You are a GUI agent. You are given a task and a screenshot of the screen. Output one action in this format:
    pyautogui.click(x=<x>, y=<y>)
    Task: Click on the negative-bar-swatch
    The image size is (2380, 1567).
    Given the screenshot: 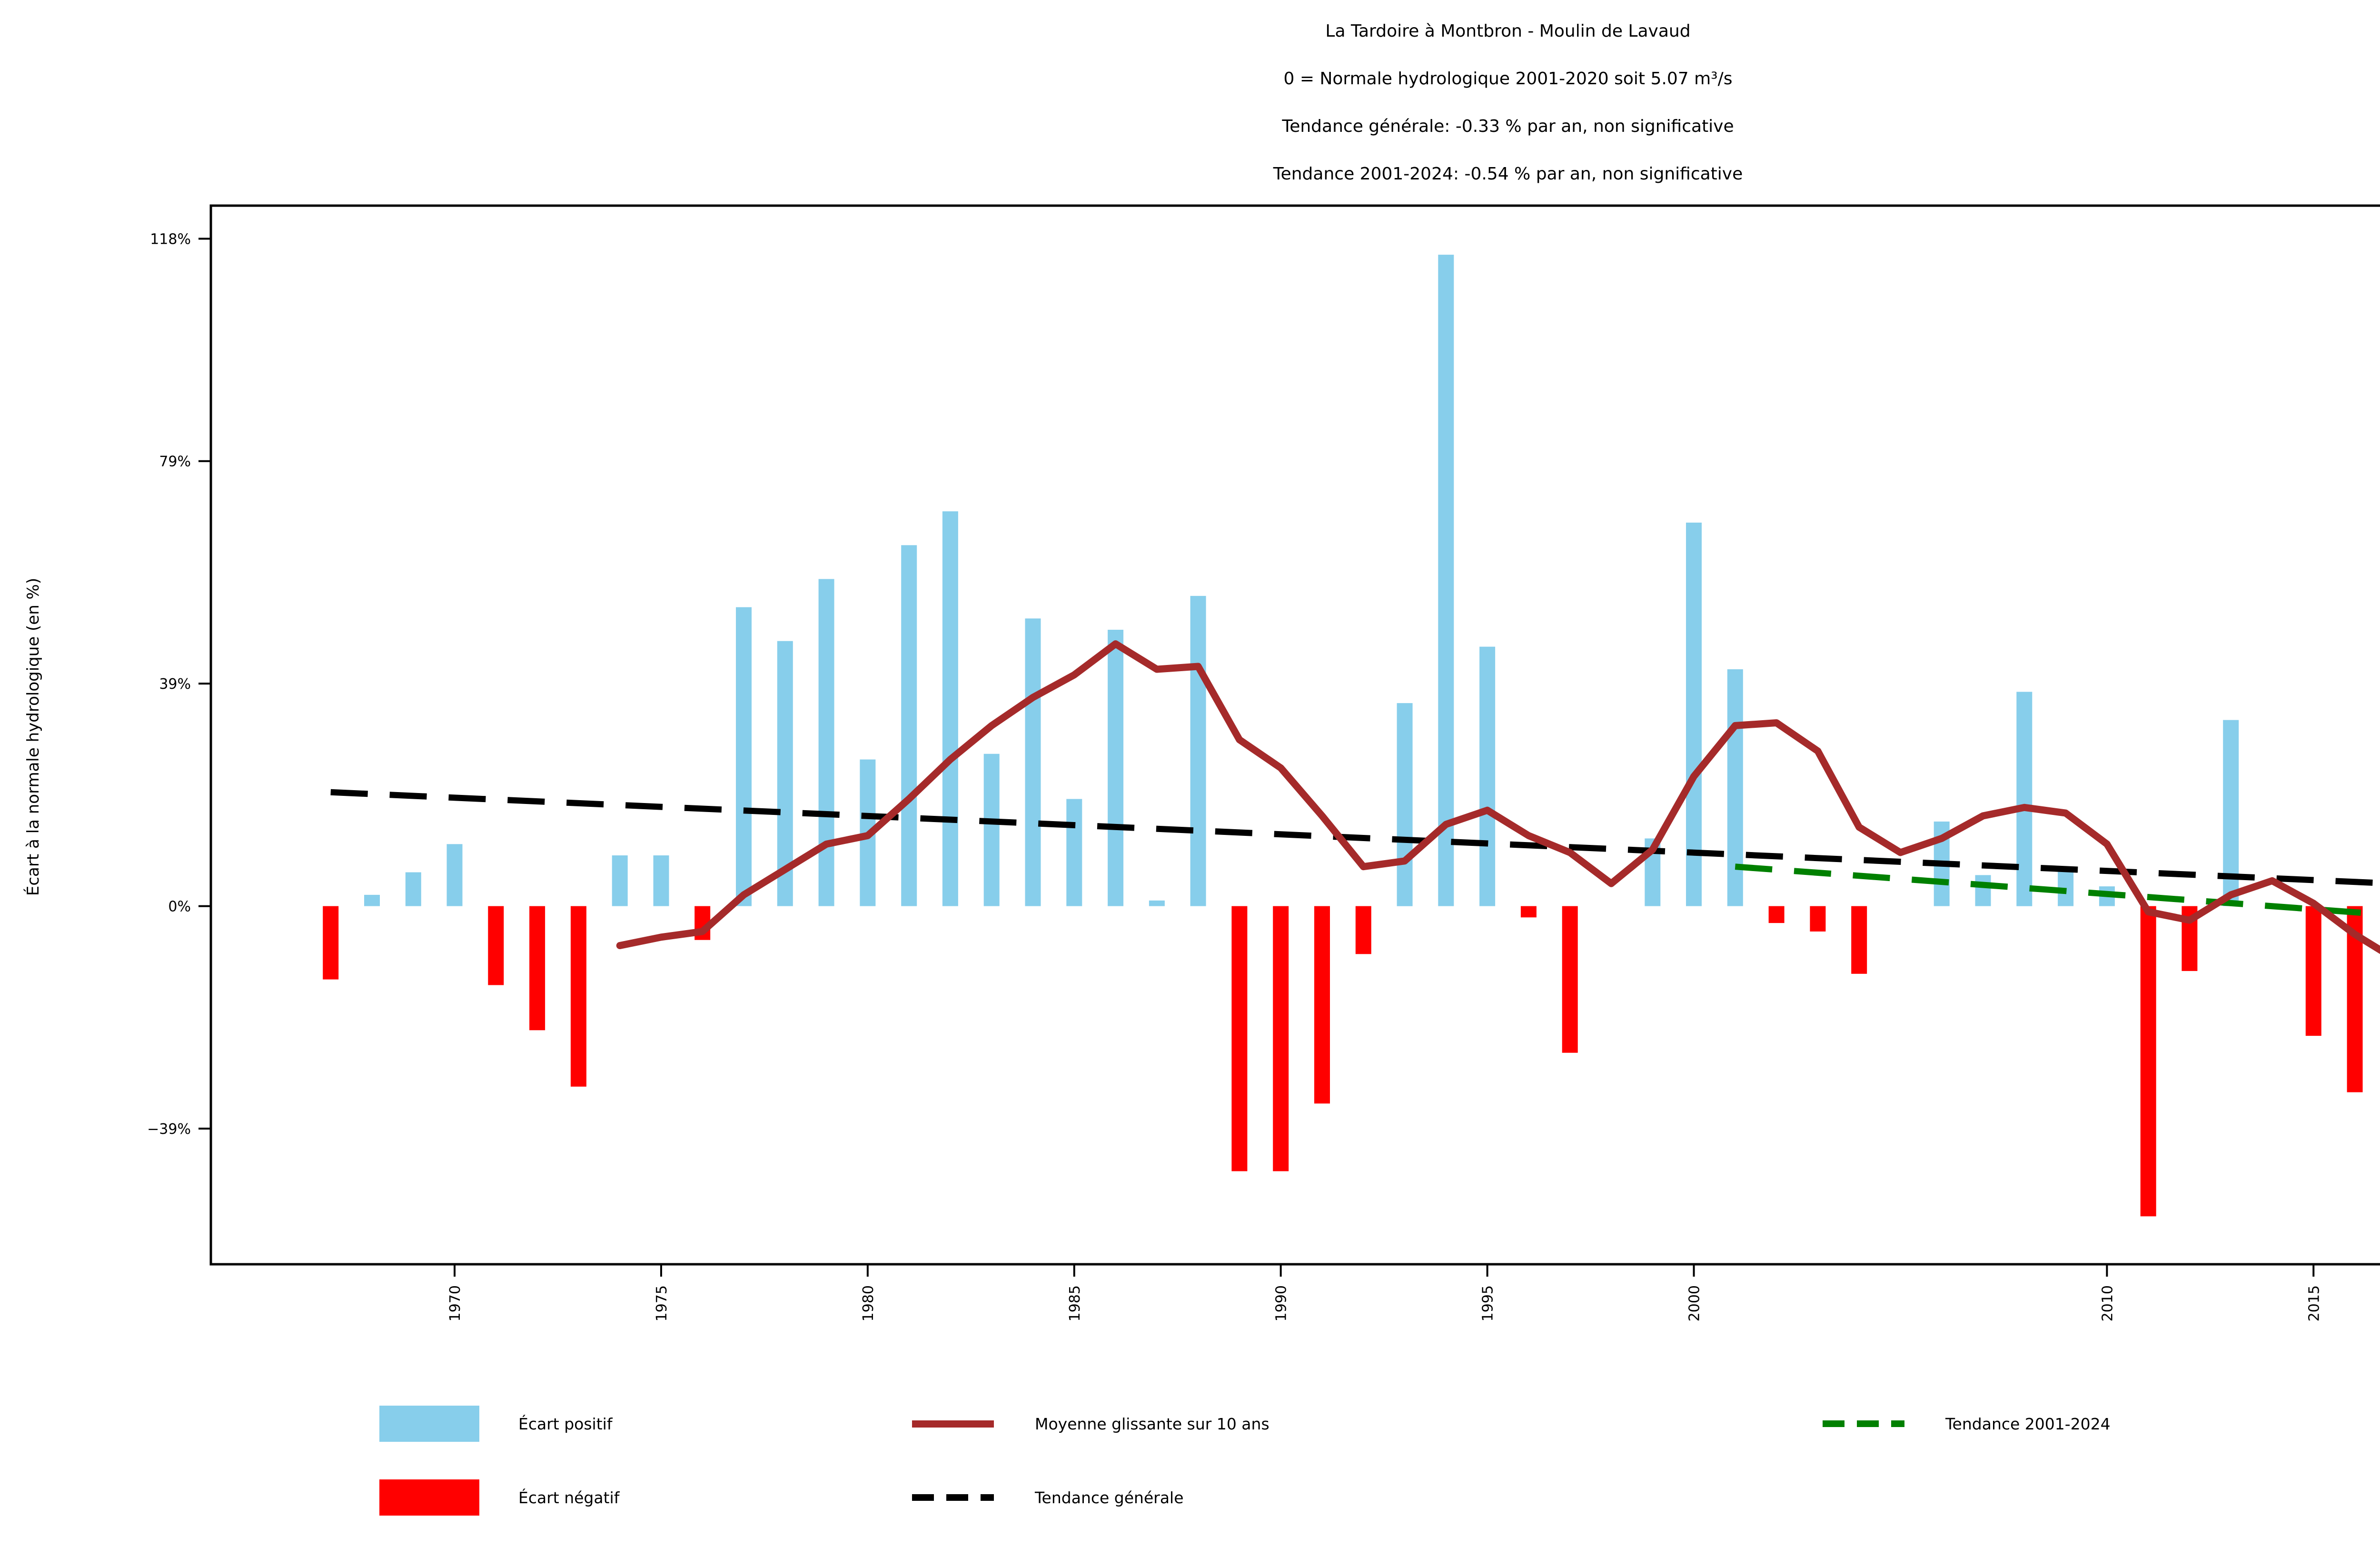 What is the action you would take?
    pyautogui.click(x=429, y=1497)
    